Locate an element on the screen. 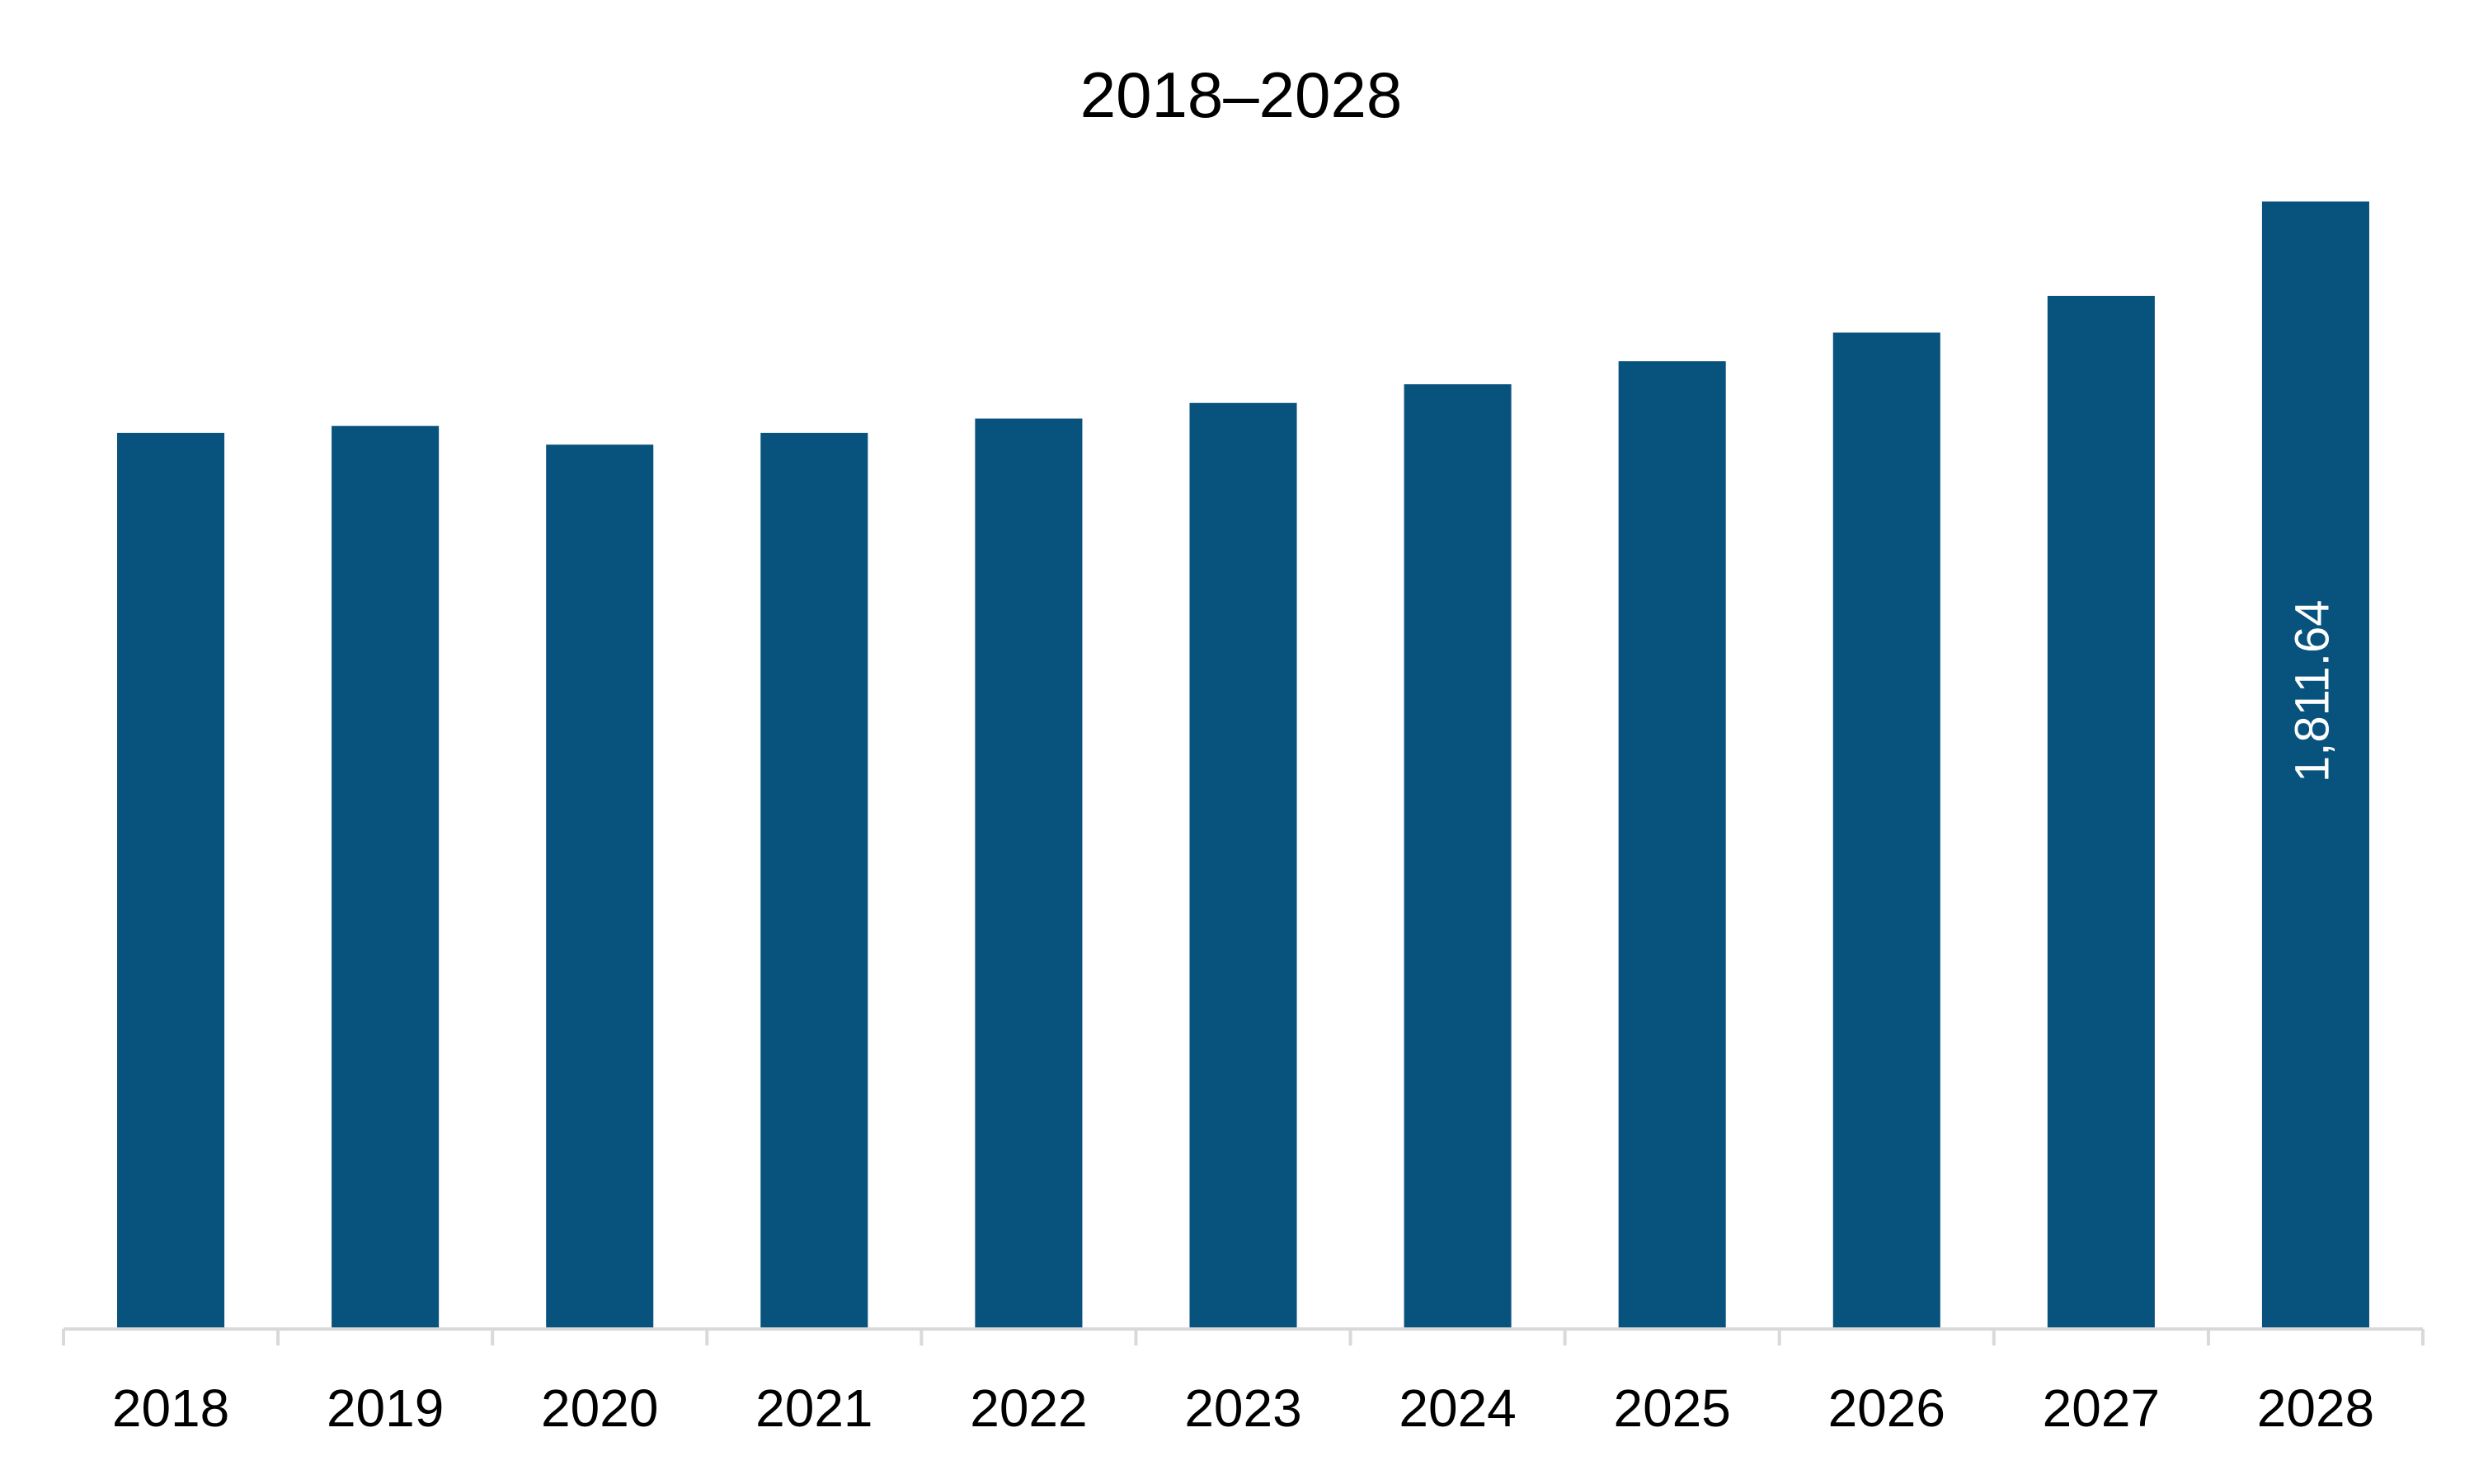 The image size is (2474, 1484). x-tick-label-2028: 2028 is located at coordinates (2315, 1408).